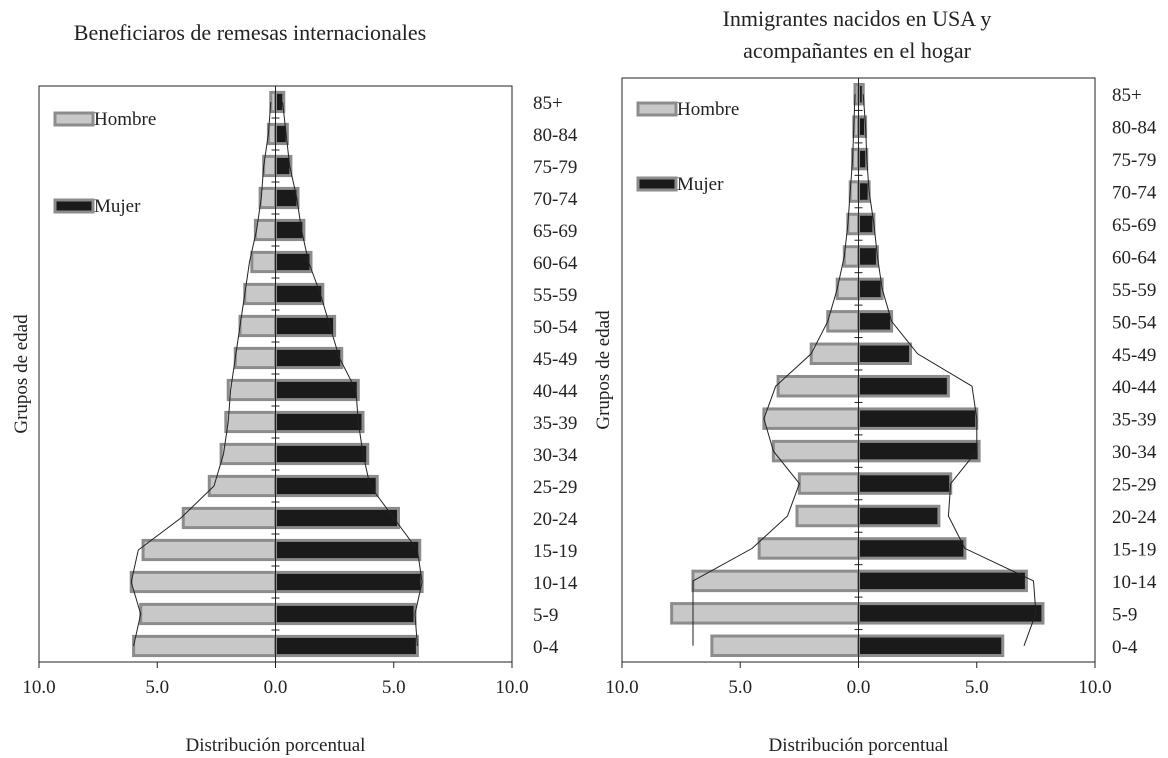 The width and height of the screenshot is (1168, 758). Describe the element at coordinates (1134, 290) in the screenshot. I see `category-label: 55-59` at that location.